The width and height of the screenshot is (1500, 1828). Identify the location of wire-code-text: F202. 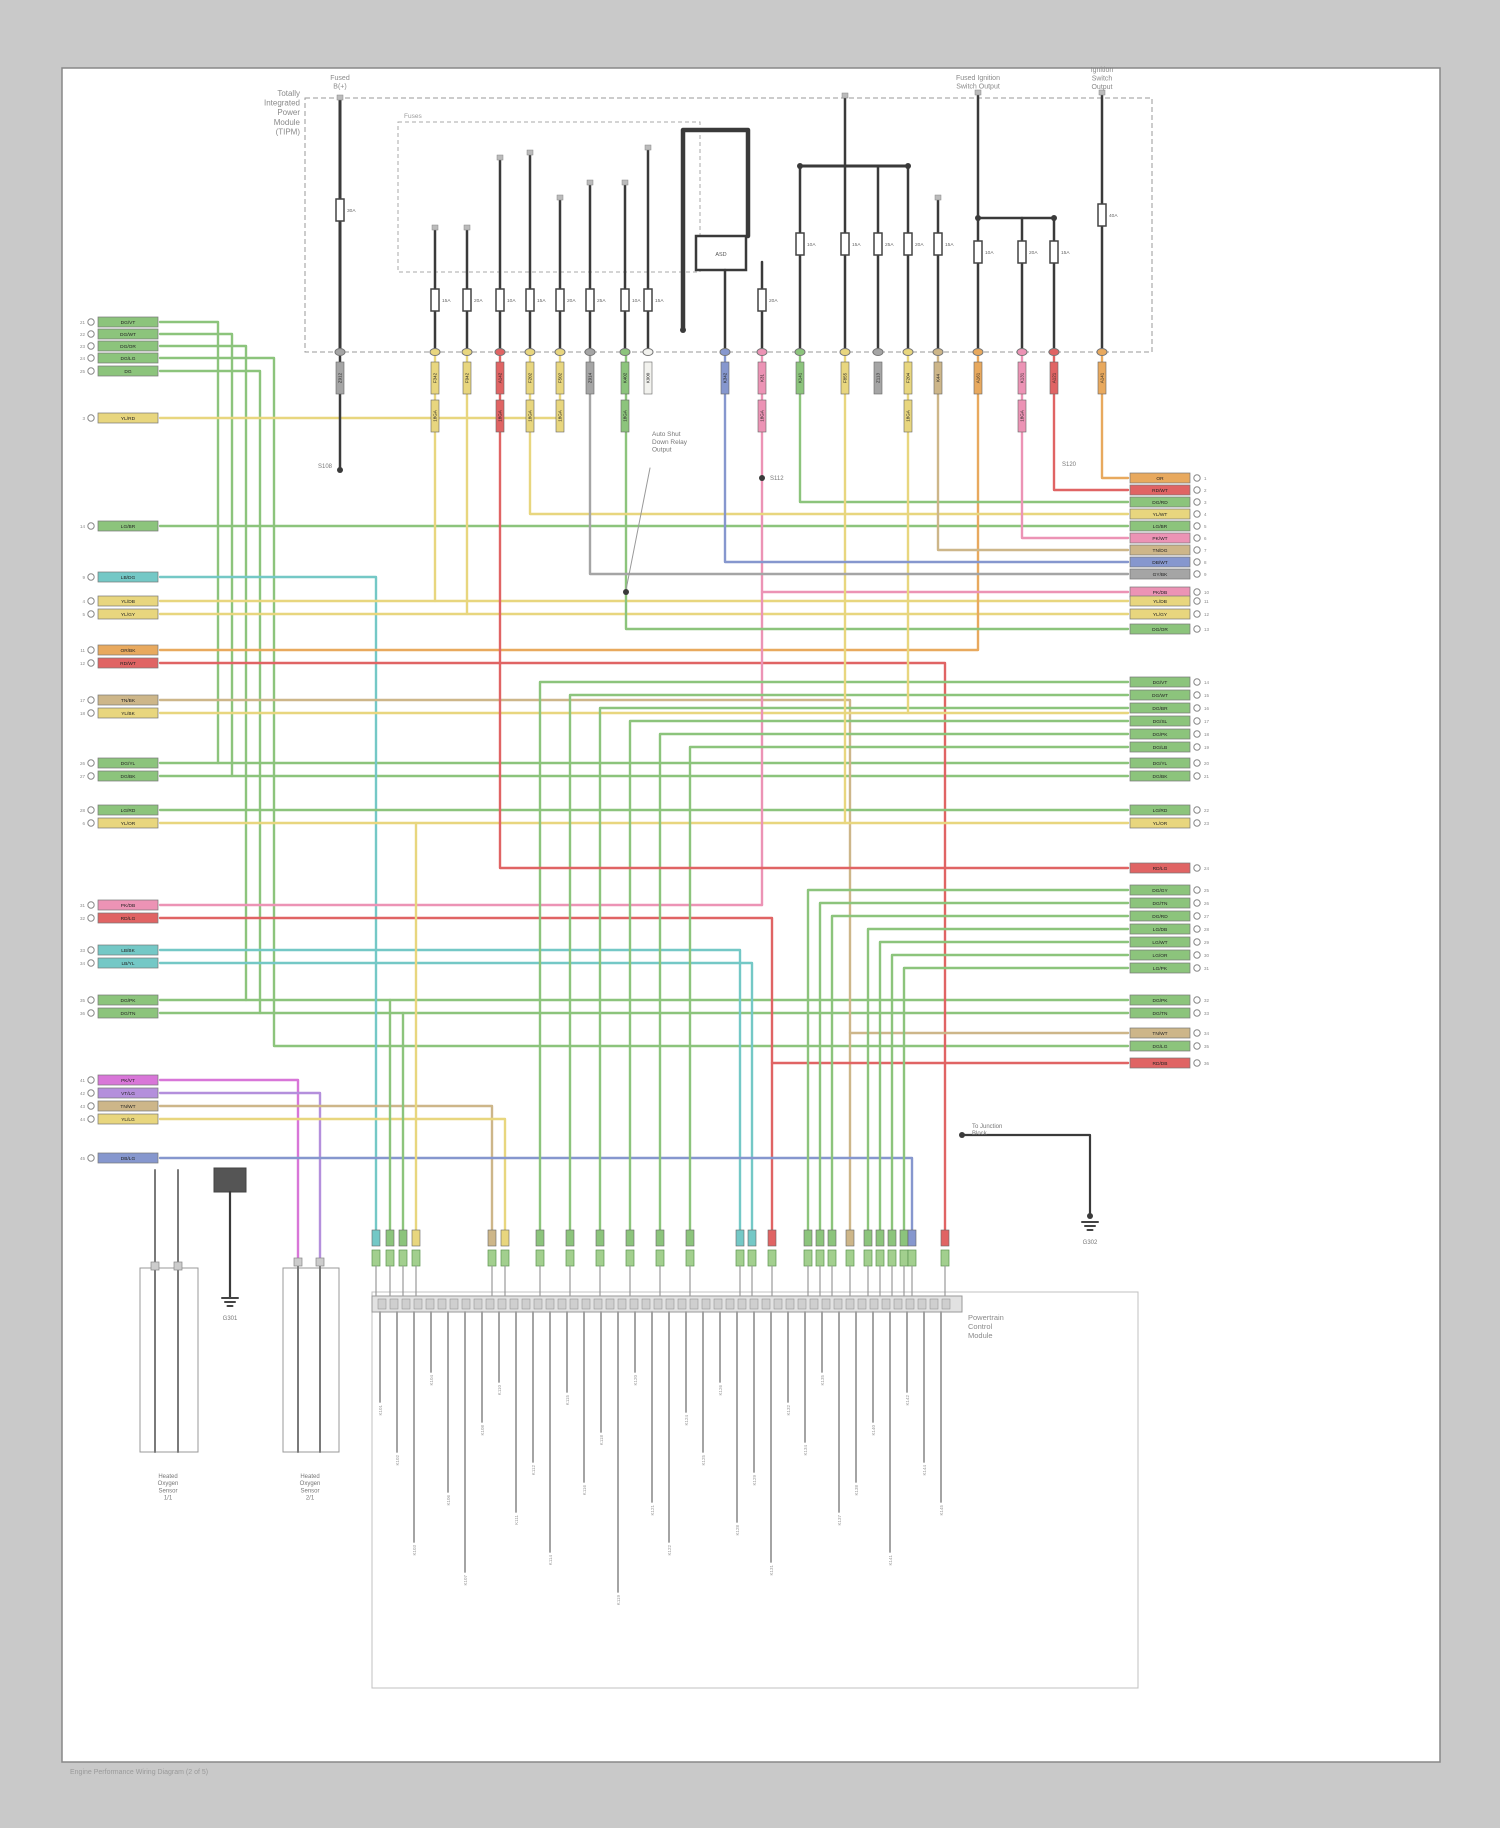
(530, 377).